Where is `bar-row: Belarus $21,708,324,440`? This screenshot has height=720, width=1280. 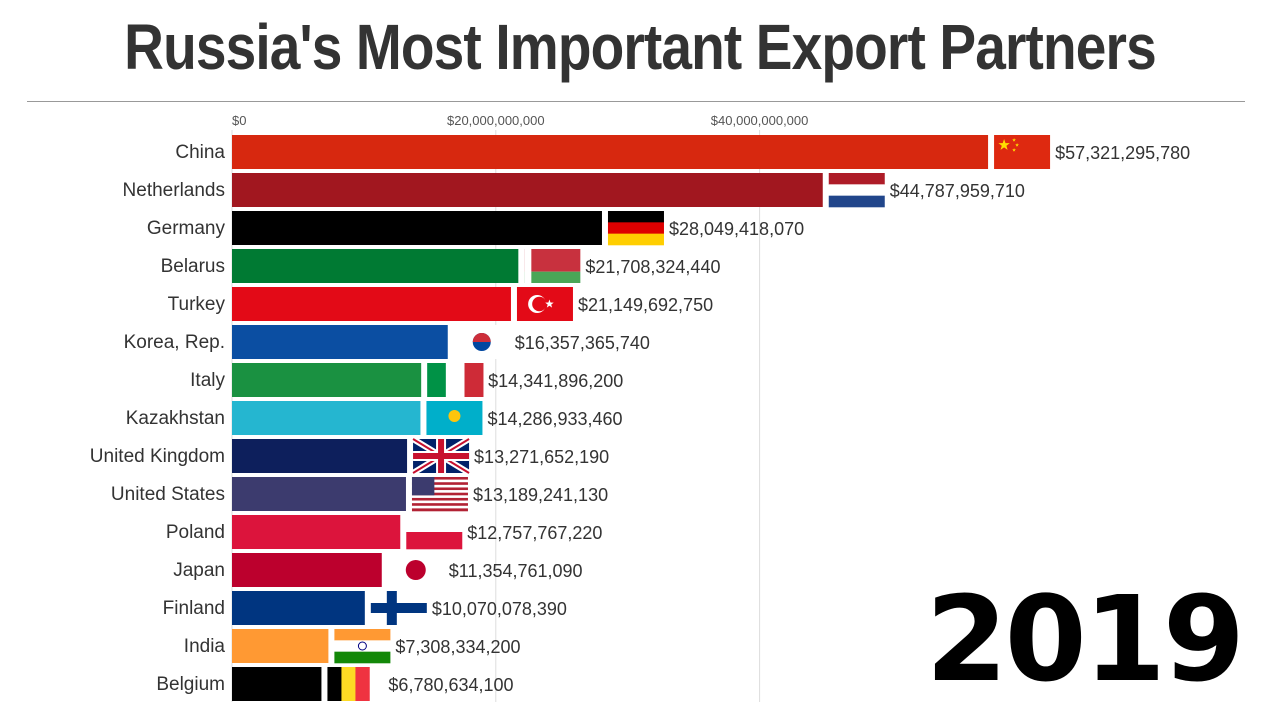
bar-row: Belarus $21,708,324,440 is located at coordinates (440, 266).